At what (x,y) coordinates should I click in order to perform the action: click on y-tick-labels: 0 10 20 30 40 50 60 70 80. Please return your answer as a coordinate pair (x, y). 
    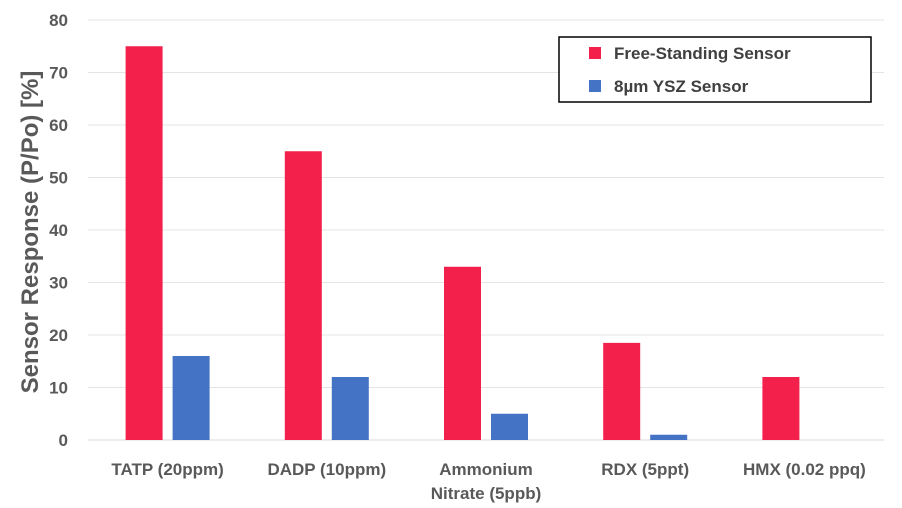
    Looking at the image, I should click on (58, 230).